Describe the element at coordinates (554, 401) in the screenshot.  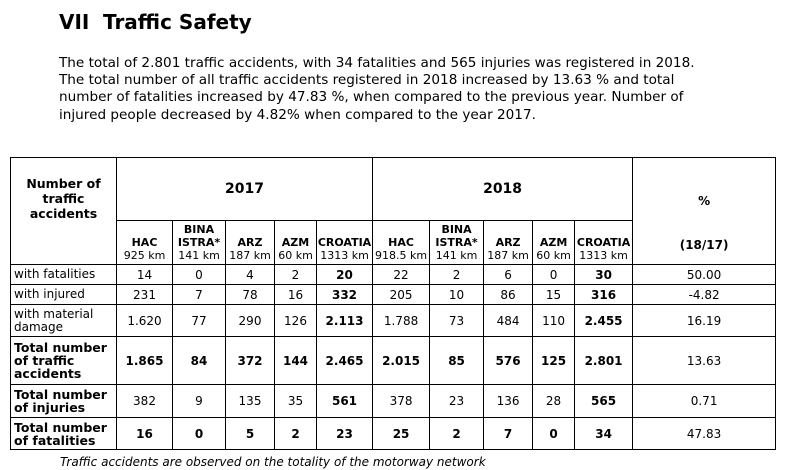
I see `table-cell: 28` at that location.